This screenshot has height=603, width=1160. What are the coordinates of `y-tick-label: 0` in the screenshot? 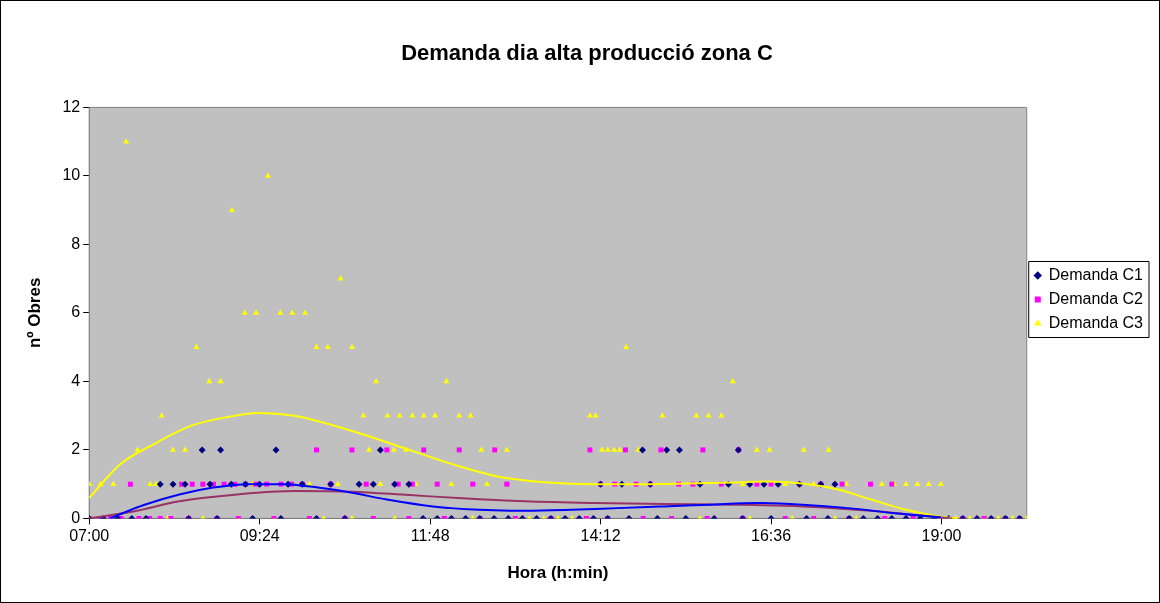 It's located at (76, 517).